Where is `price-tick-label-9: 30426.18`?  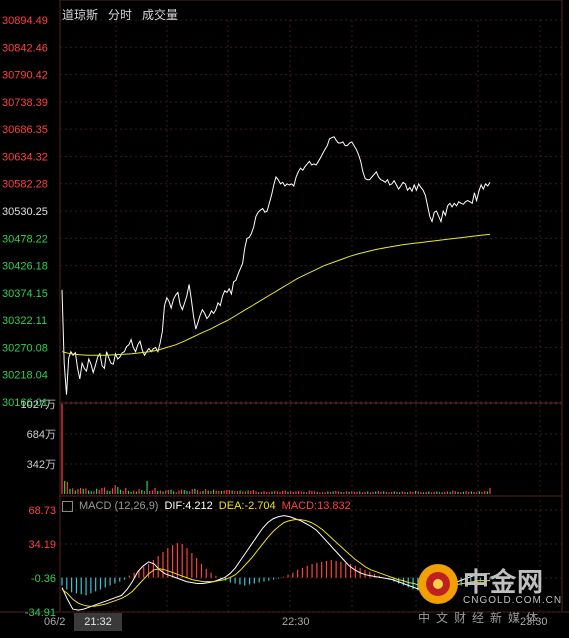
price-tick-label-9: 30426.18 is located at coordinates (25, 267).